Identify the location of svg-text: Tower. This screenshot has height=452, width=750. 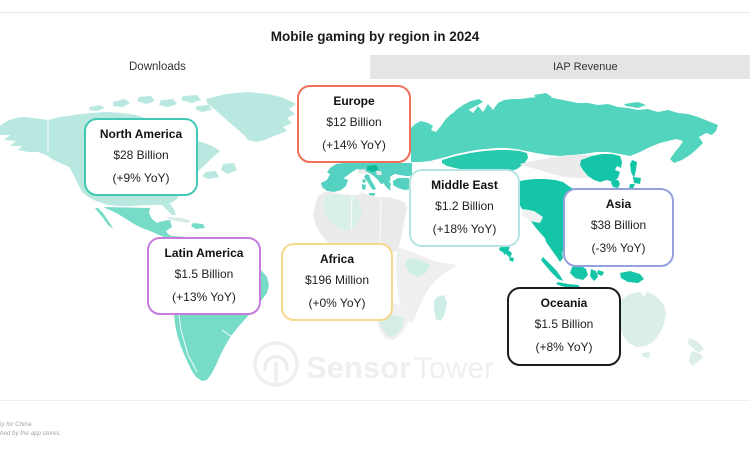
(454, 368).